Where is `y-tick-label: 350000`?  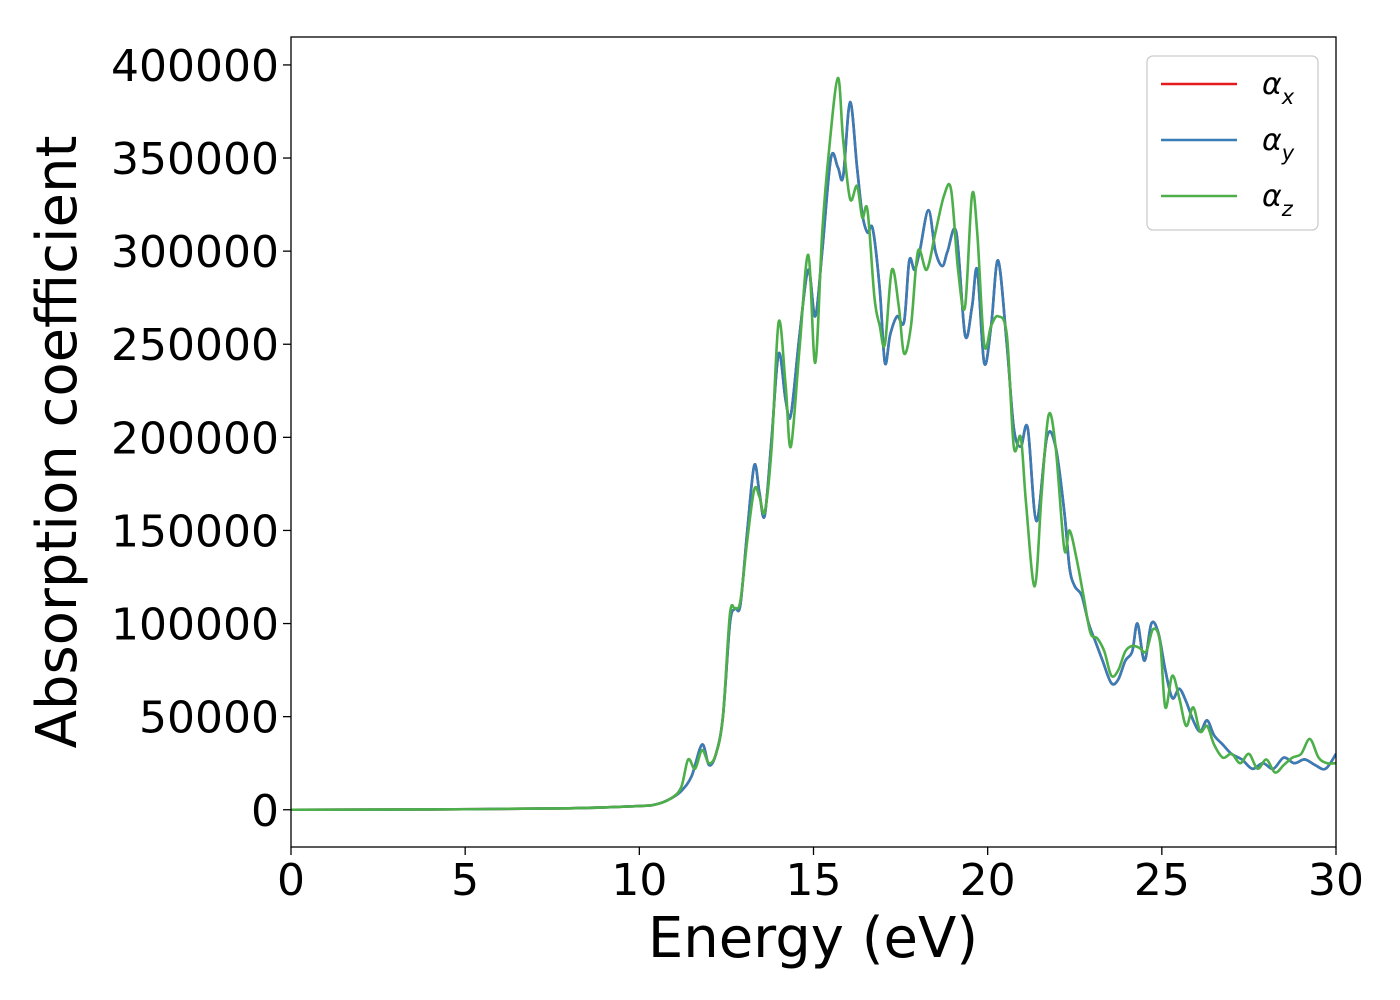
y-tick-label: 350000 is located at coordinates (195, 159).